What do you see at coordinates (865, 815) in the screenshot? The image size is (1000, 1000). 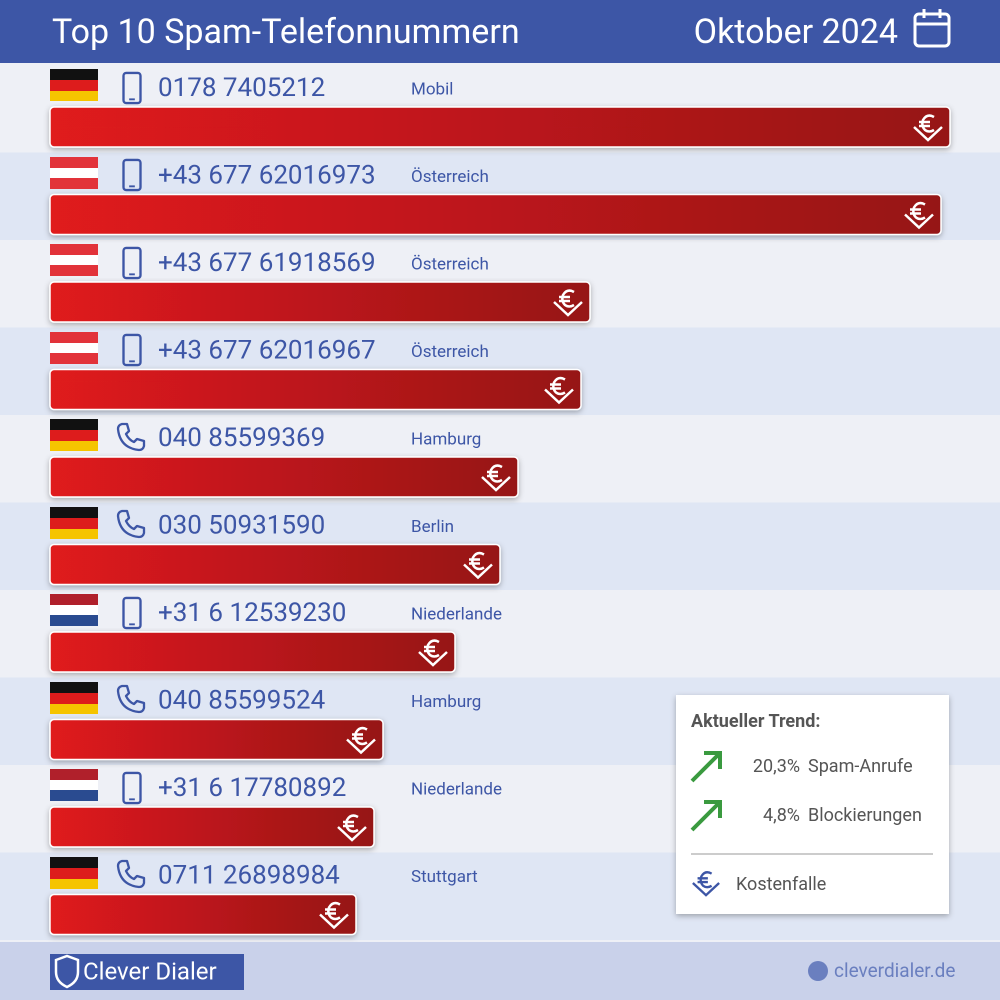 I see `trend-label: Blockierungen` at bounding box center [865, 815].